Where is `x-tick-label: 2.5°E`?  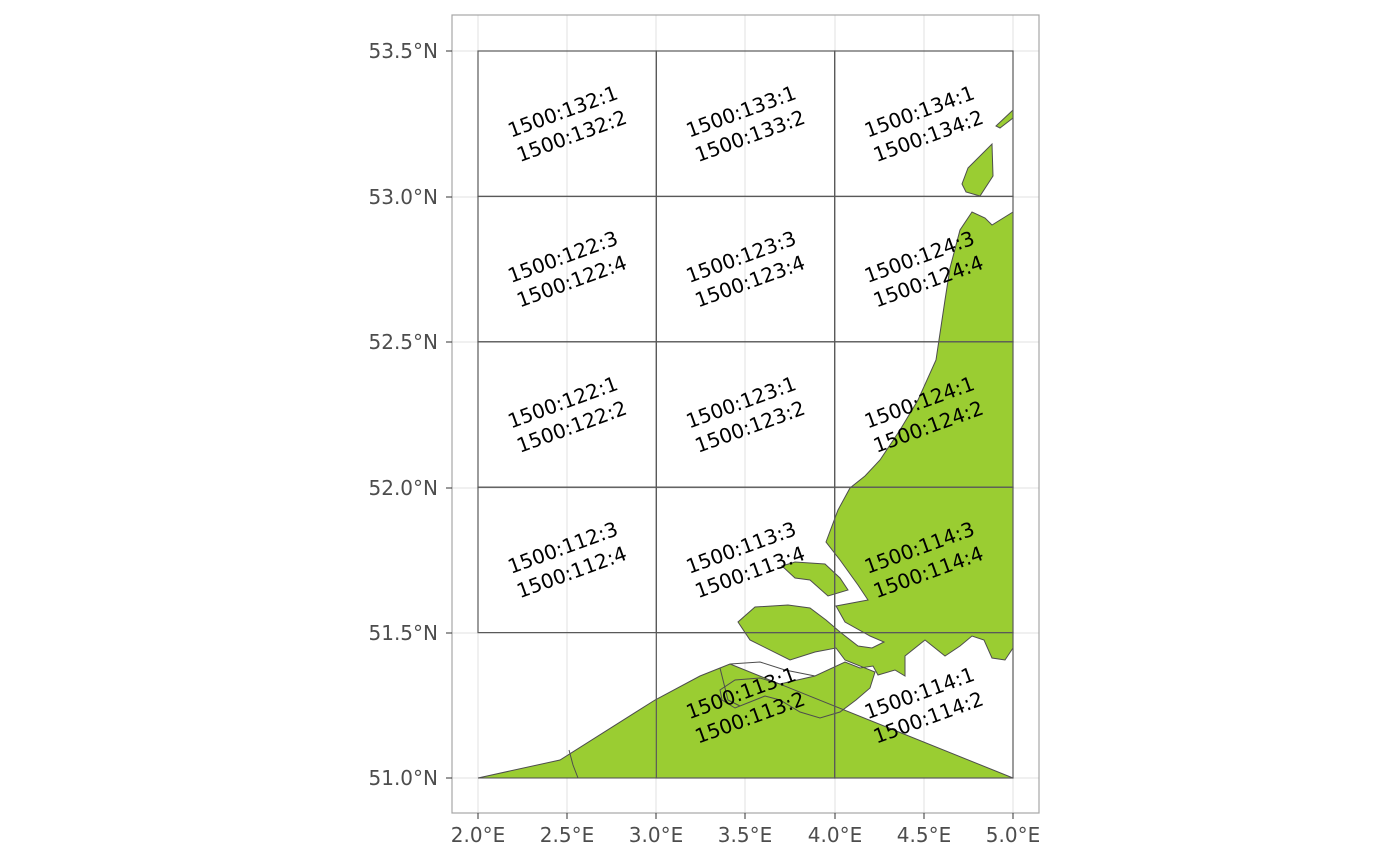 x-tick-label: 2.5°E is located at coordinates (567, 835).